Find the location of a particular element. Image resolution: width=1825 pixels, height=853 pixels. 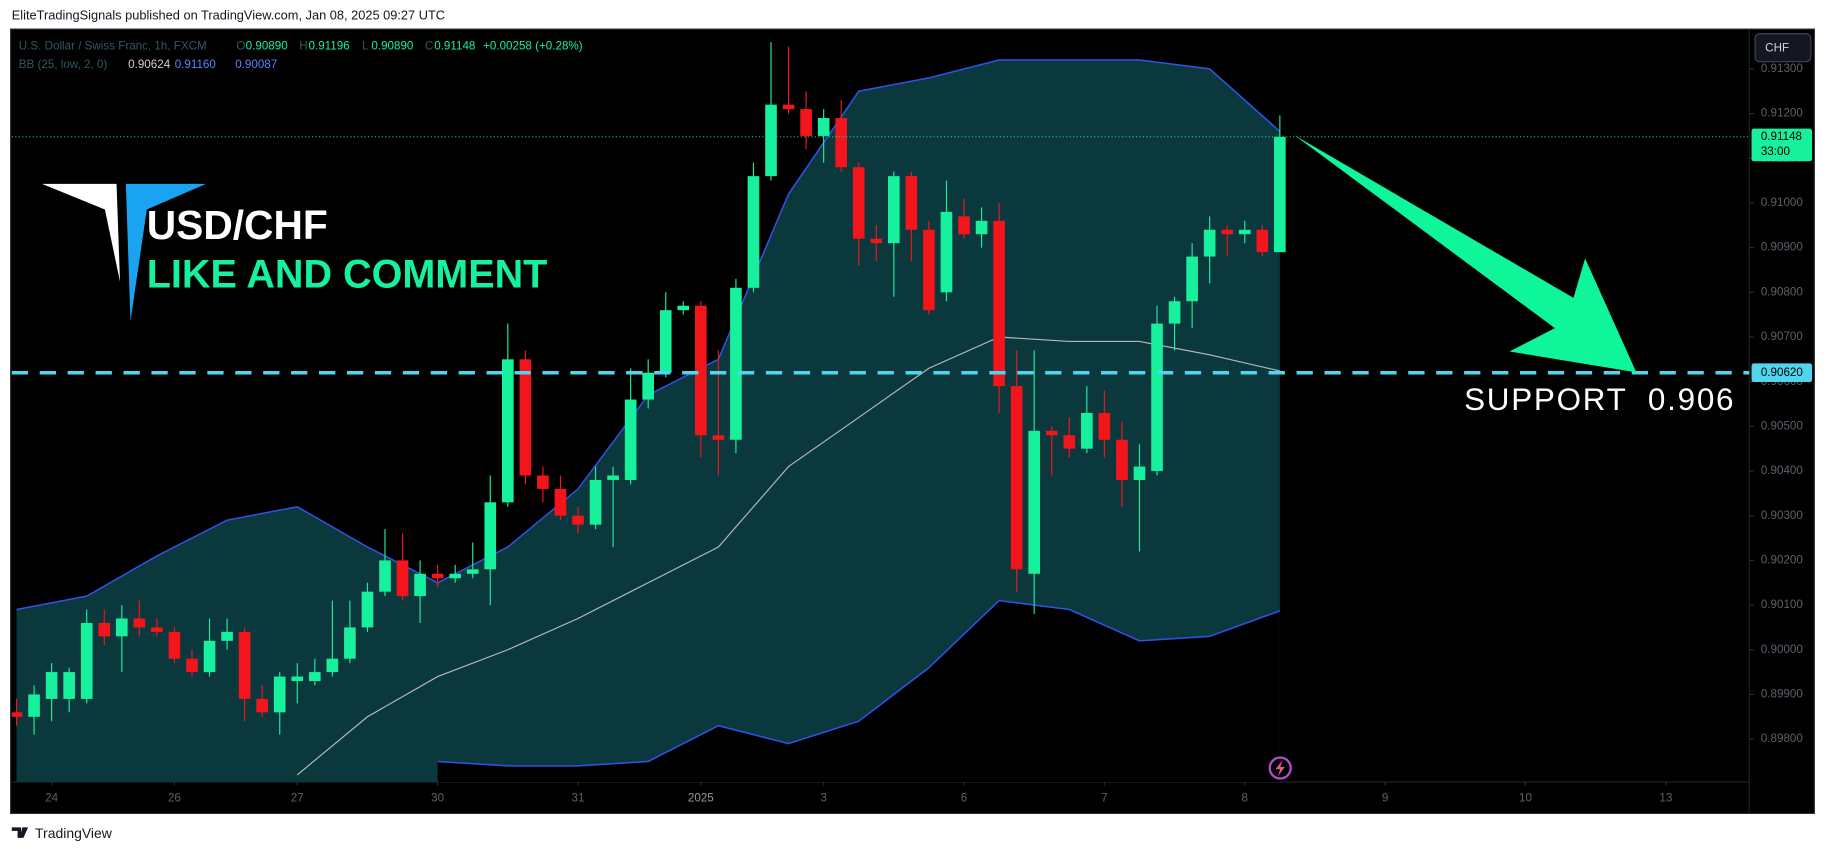

currency-button is located at coordinates (1783, 48).